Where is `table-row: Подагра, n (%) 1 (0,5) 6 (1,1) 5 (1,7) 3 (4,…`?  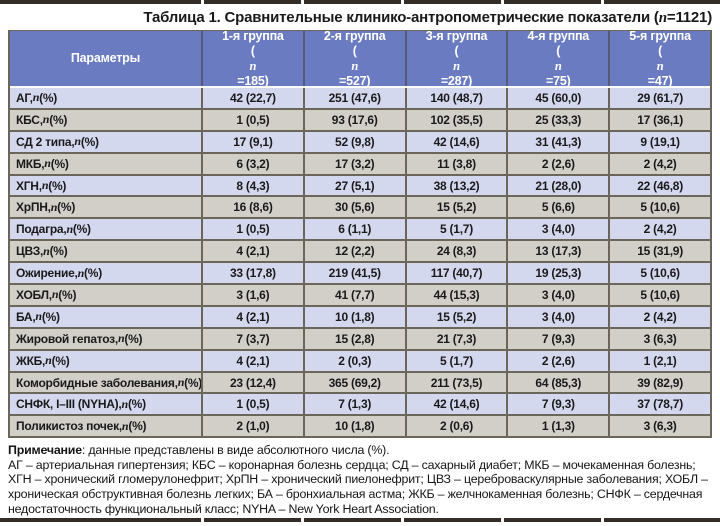 table-row: Подагра, n (%) 1 (0,5) 6 (1,1) 5 (1,7) 3 (4,… is located at coordinates (360, 228).